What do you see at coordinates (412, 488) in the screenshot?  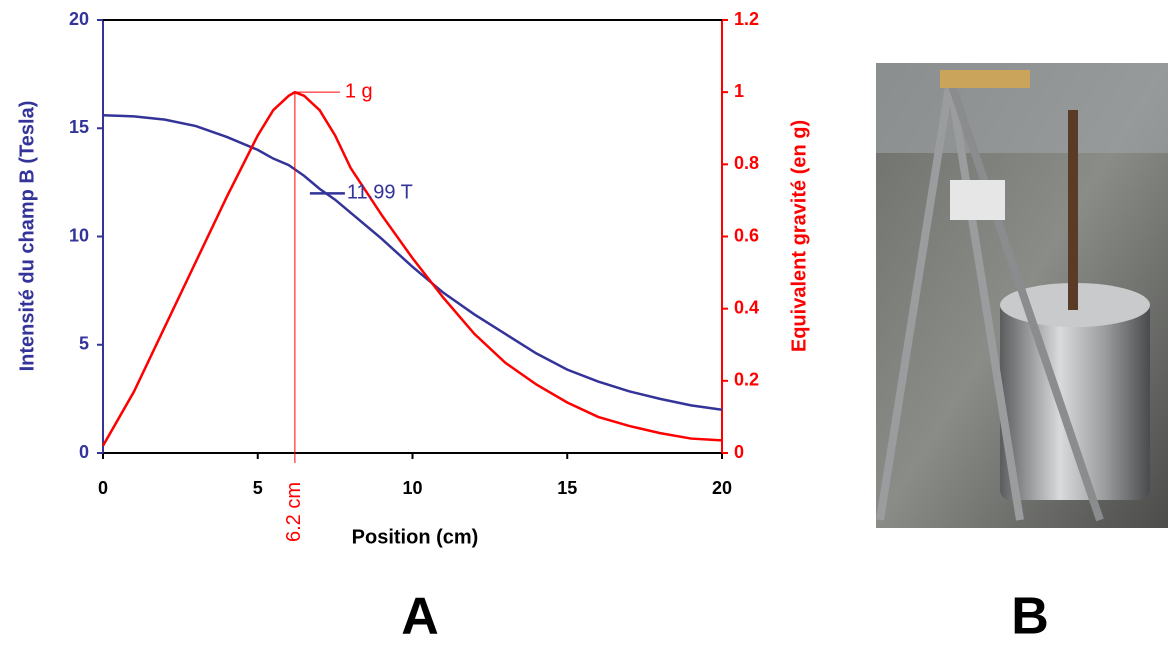 I see `x-tick-label: 10` at bounding box center [412, 488].